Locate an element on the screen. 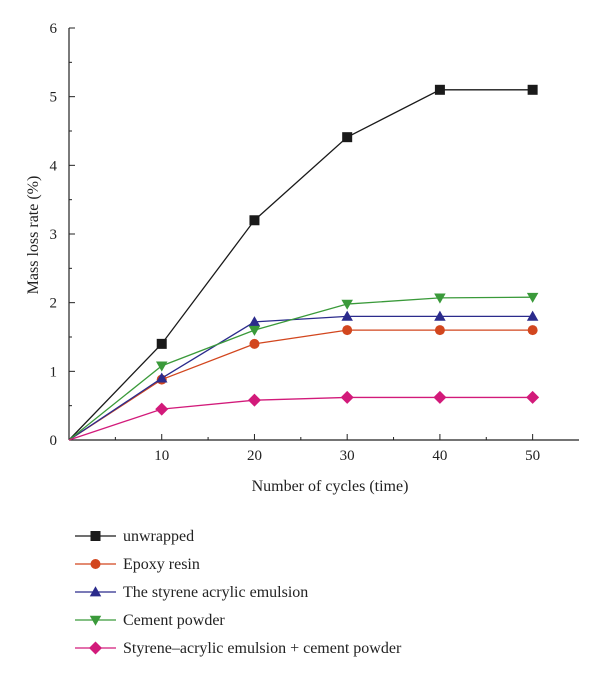 Image resolution: width=600 pixels, height=681 pixels. legend-item: Cement powder is located at coordinates (150, 620).